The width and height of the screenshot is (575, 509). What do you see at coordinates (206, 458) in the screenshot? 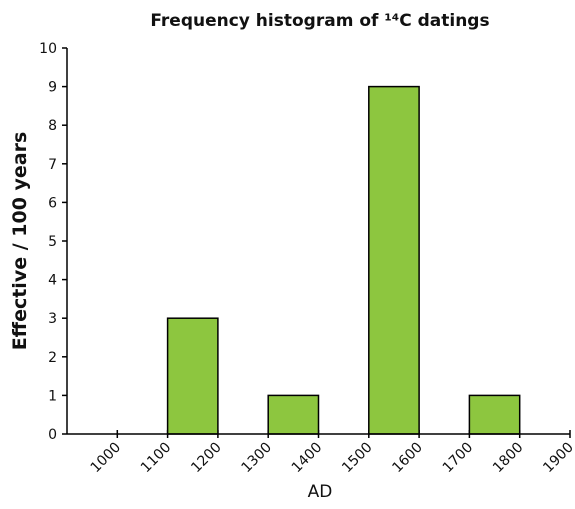
I see `x-tick-label: 1200` at bounding box center [206, 458].